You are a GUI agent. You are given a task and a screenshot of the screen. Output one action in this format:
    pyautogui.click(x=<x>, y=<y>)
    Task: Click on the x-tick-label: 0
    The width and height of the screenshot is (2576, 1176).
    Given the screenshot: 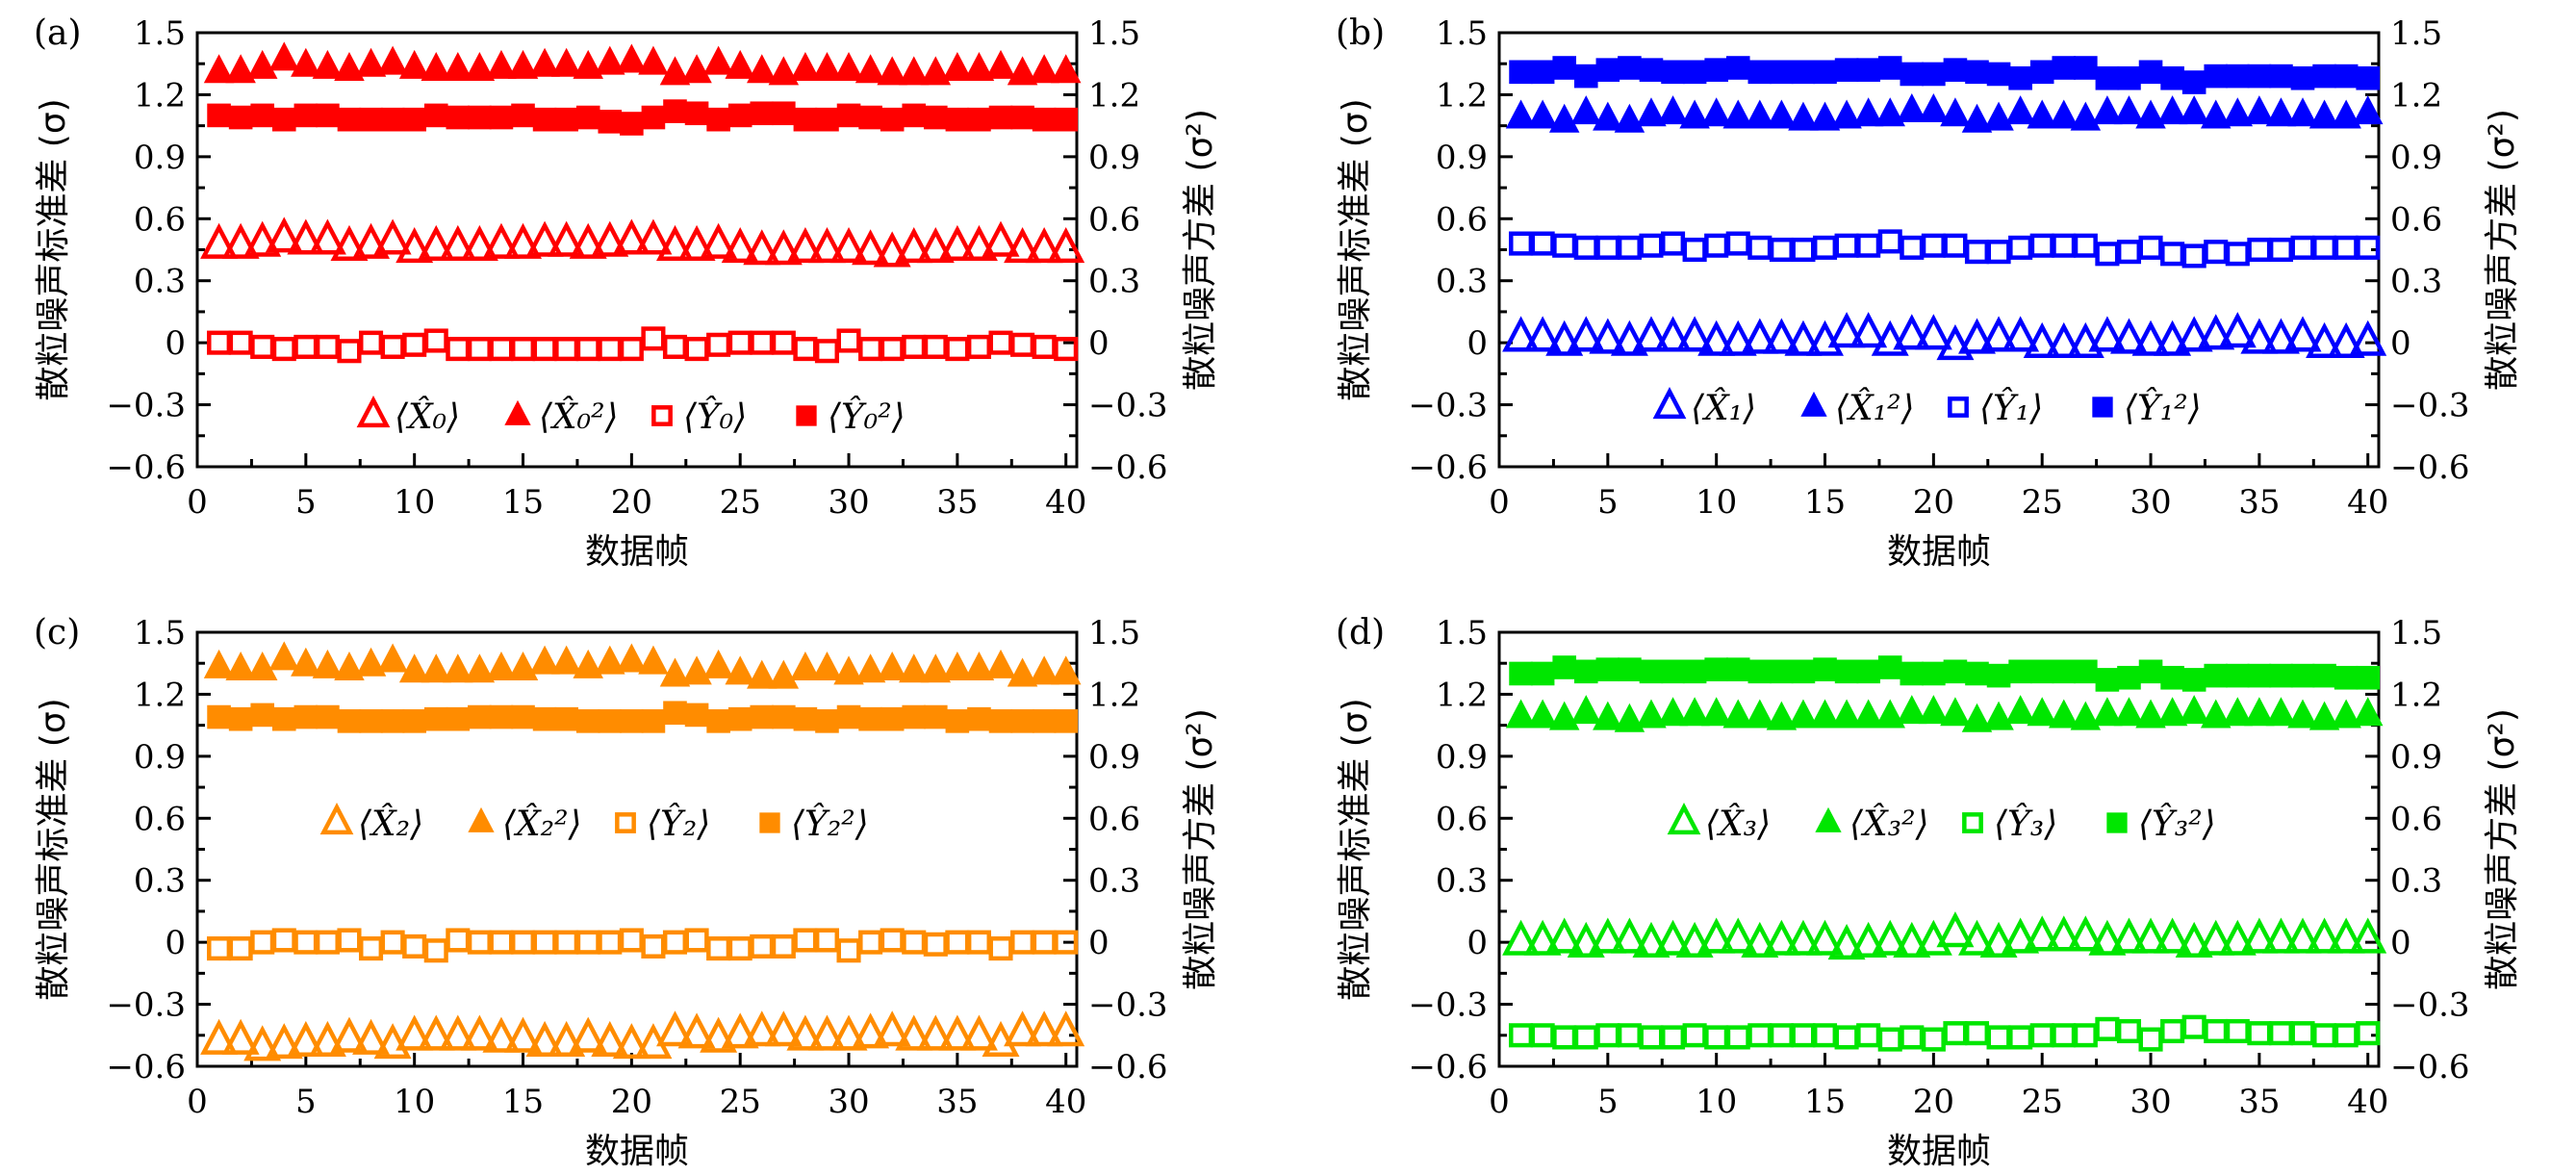 What is the action you would take?
    pyautogui.click(x=1499, y=502)
    